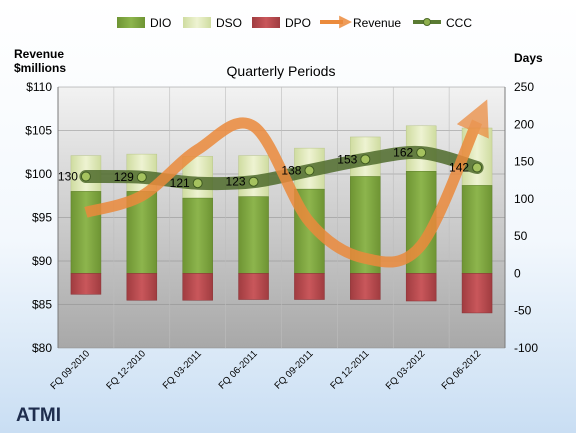 The width and height of the screenshot is (576, 438). Describe the element at coordinates (524, 199) in the screenshot. I see `right-tick-label: 100` at that location.